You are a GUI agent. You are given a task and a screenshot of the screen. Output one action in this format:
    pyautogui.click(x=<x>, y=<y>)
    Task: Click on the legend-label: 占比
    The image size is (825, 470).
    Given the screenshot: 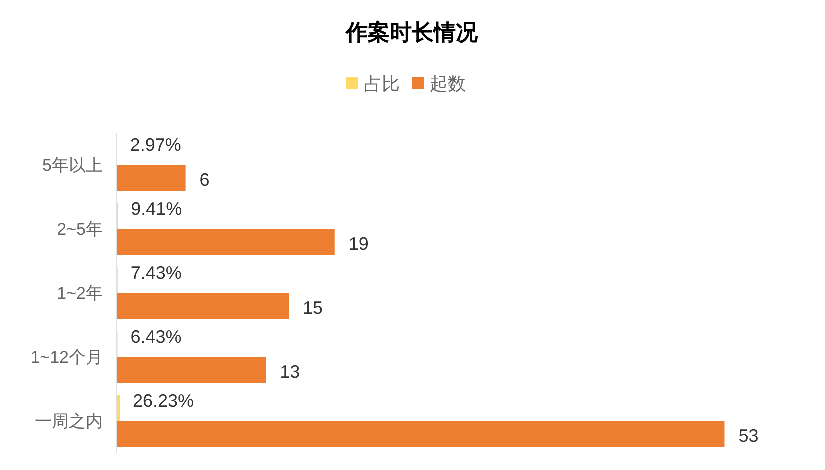 What is the action you would take?
    pyautogui.click(x=382, y=84)
    